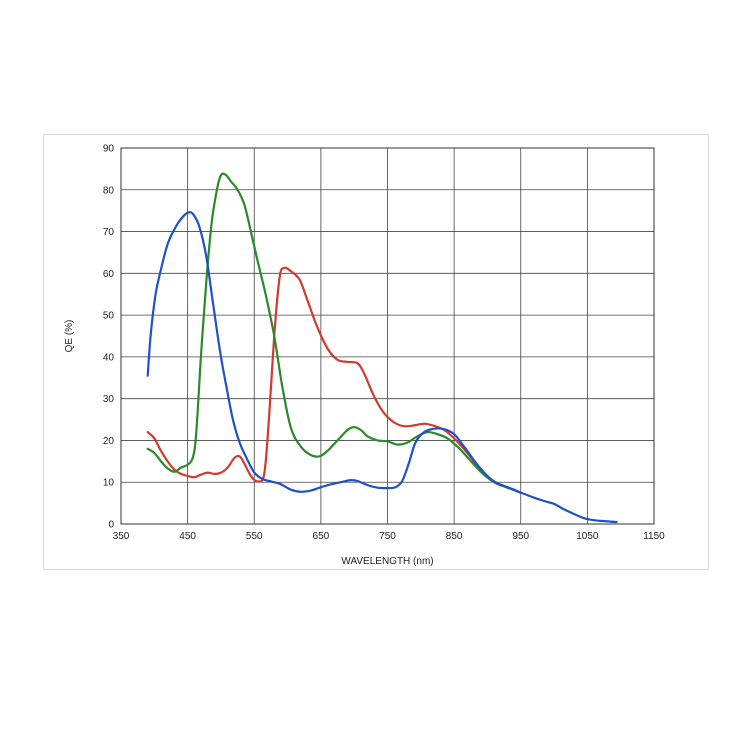 This screenshot has height=750, width=750. What do you see at coordinates (109, 357) in the screenshot?
I see `y-tick-label: 40` at bounding box center [109, 357].